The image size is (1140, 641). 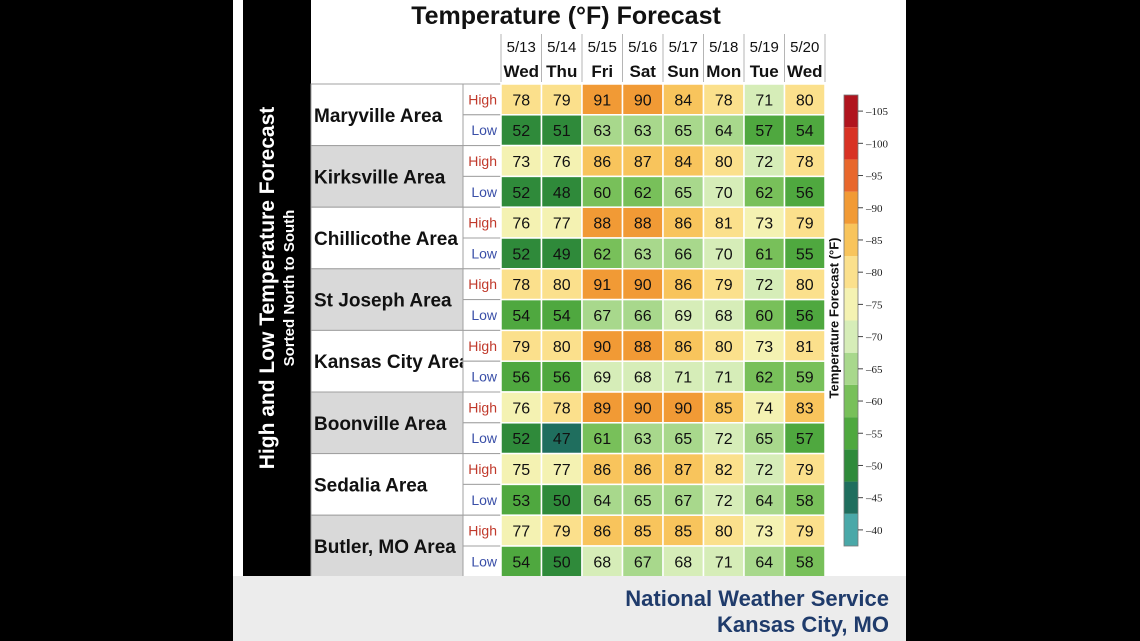 I want to click on temp-value: 78, so click(x=521, y=285).